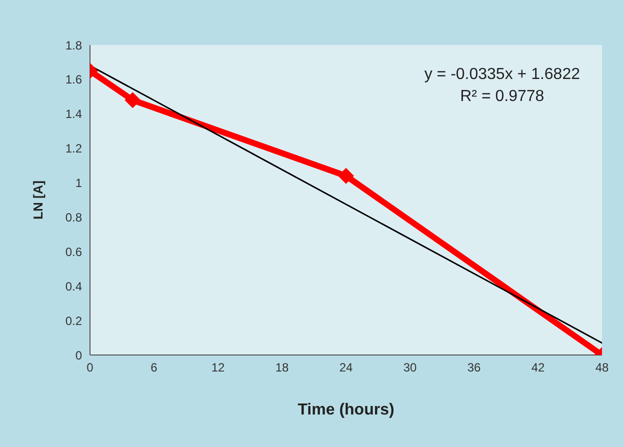 This screenshot has height=447, width=624. Describe the element at coordinates (73, 114) in the screenshot. I see `y-tick-label: 1.4` at that location.